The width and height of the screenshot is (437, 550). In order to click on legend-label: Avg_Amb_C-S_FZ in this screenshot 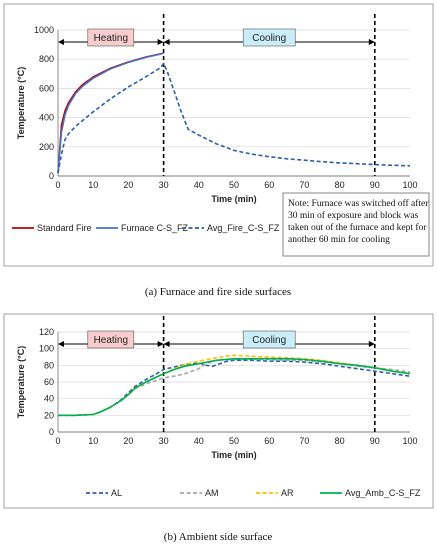, I will do `click(383, 493)`.